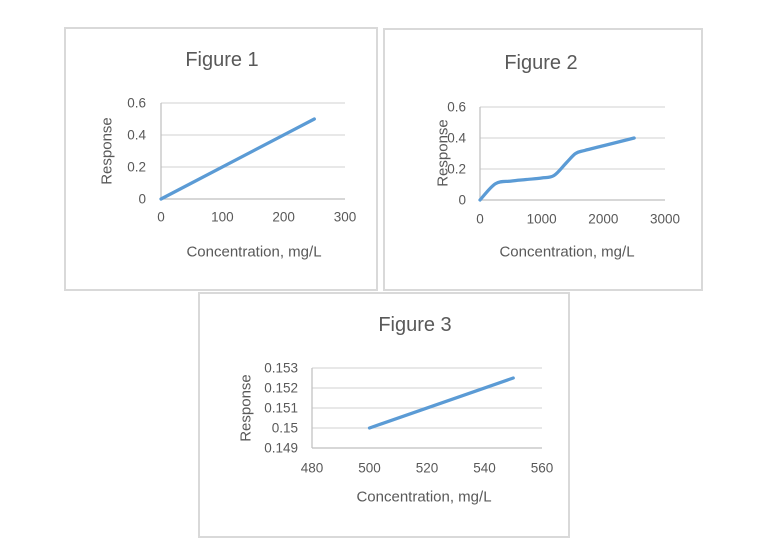 The height and width of the screenshot is (557, 767). What do you see at coordinates (603, 219) in the screenshot?
I see `x-tick-label: 2000` at bounding box center [603, 219].